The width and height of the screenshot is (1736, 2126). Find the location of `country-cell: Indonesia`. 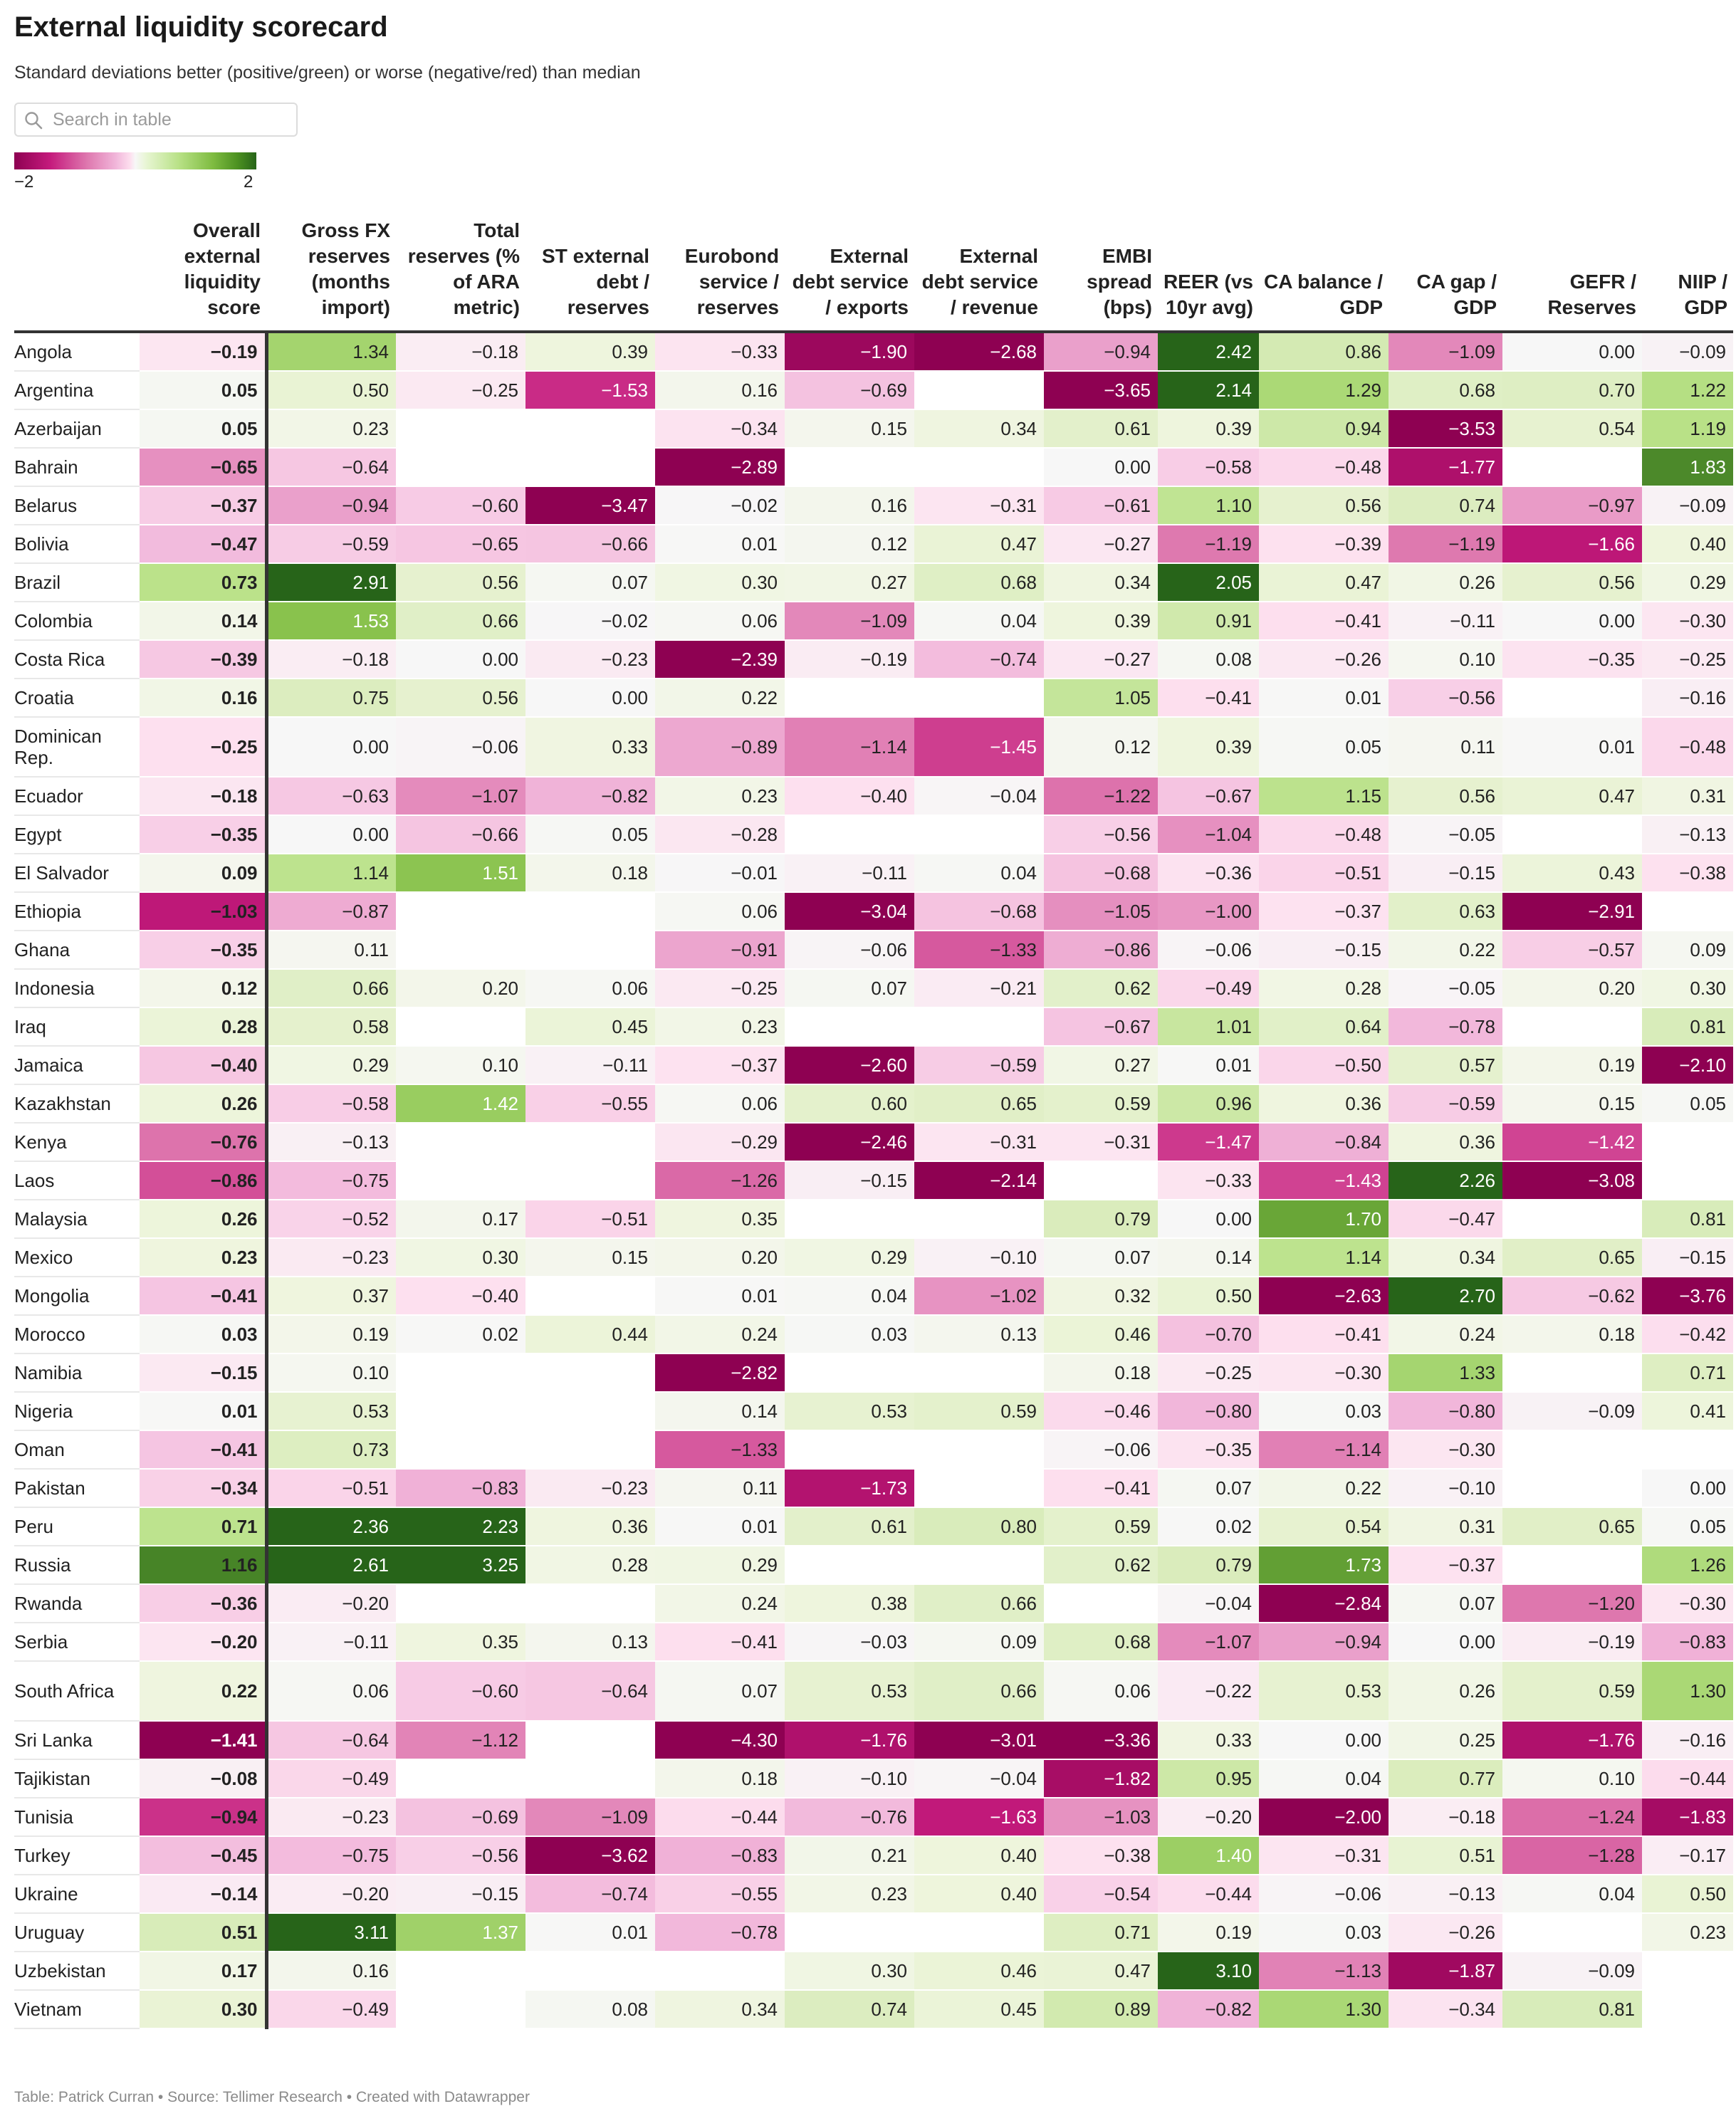

country-cell: Indonesia is located at coordinates (77, 988).